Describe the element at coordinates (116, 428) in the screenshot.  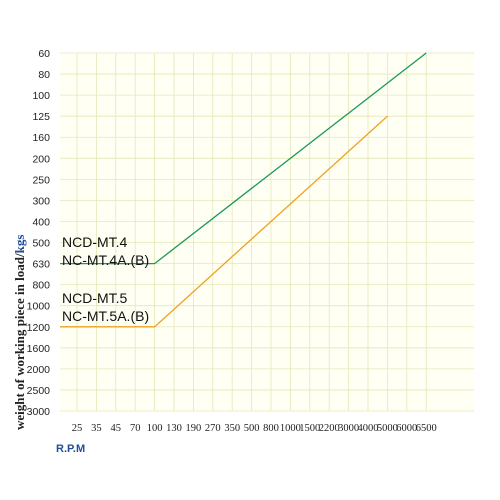
I see `x-tick-label: 45` at that location.